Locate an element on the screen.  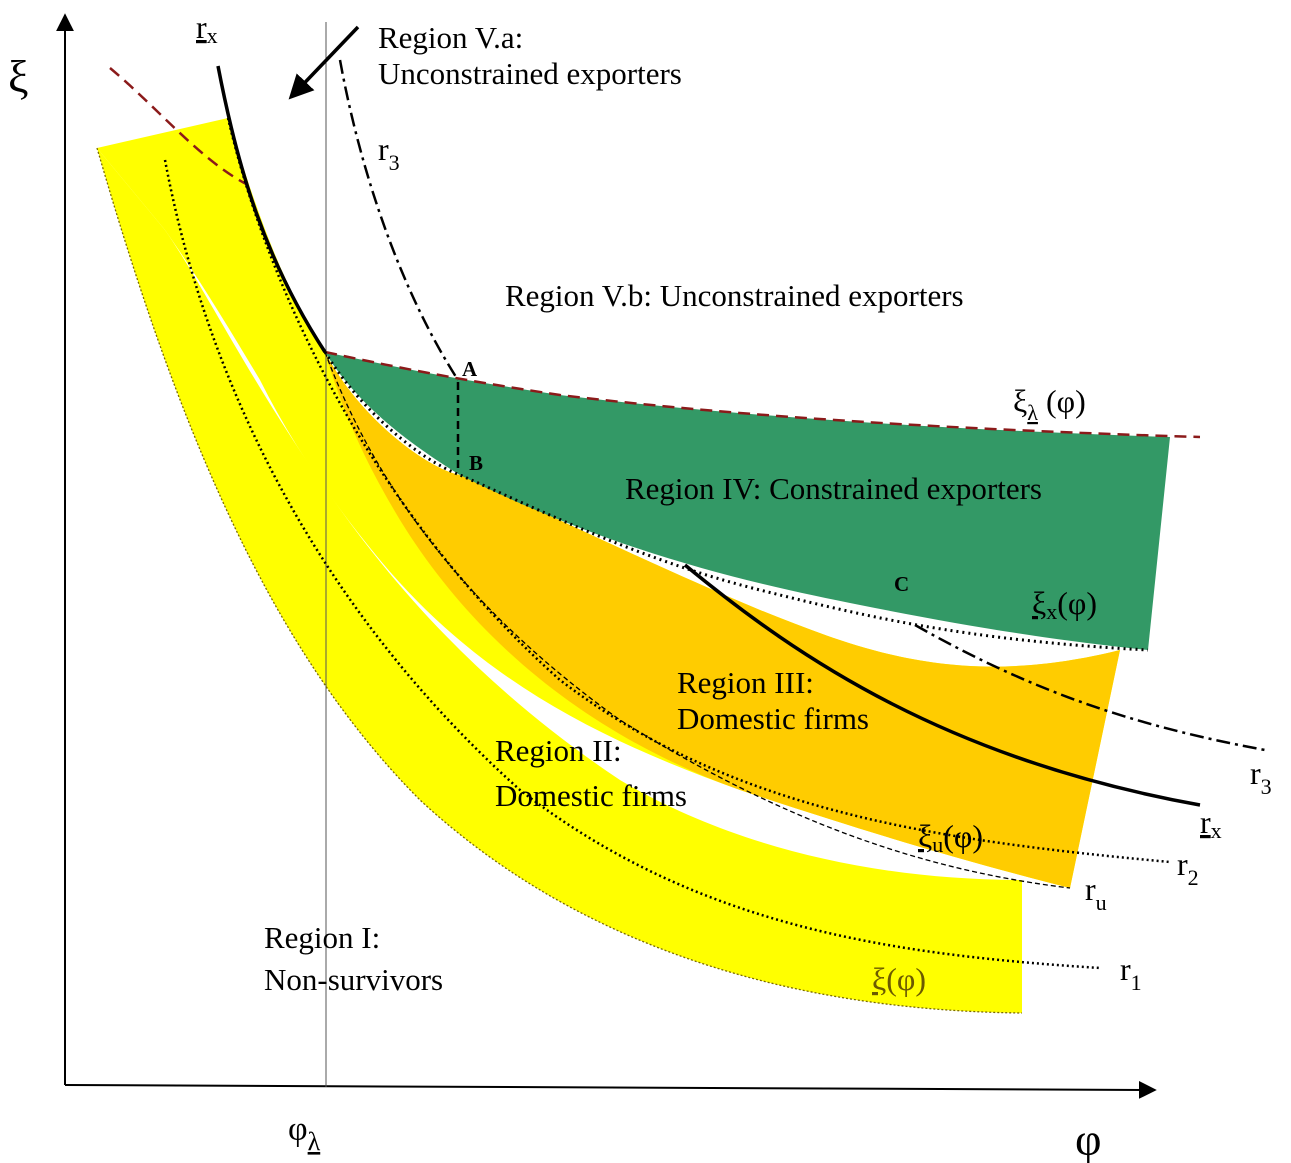
xi-label: ξ(φ) is located at coordinates (899, 979).